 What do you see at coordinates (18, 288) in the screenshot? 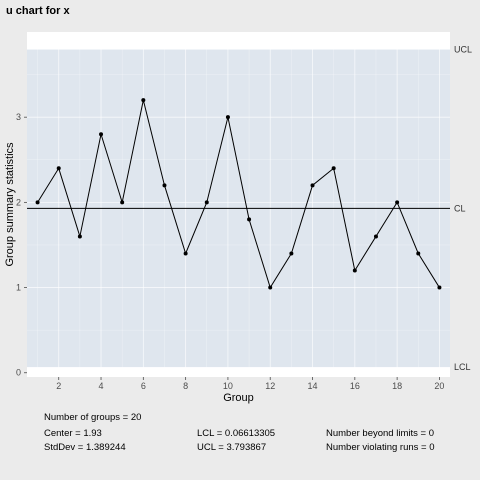
I see `y-tick-label: 1` at bounding box center [18, 288].